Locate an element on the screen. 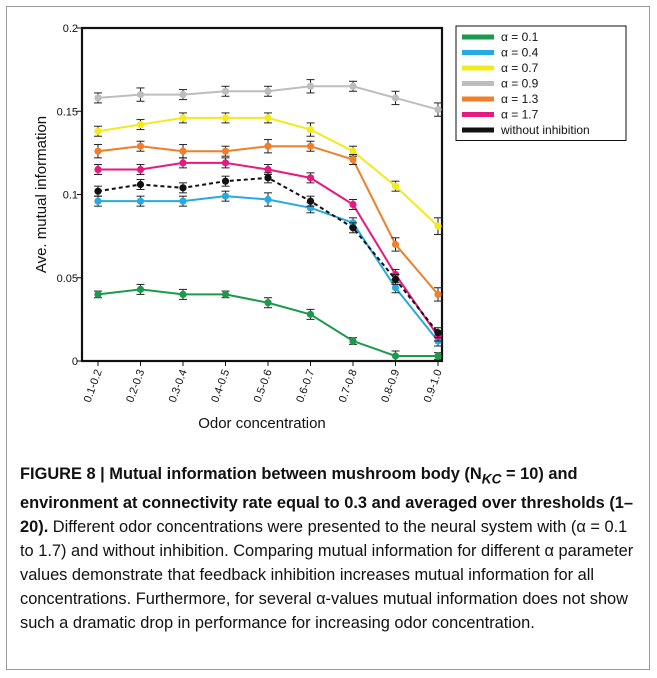 The width and height of the screenshot is (657, 678). legend-entry-label: α = 1.3 is located at coordinates (520, 99).